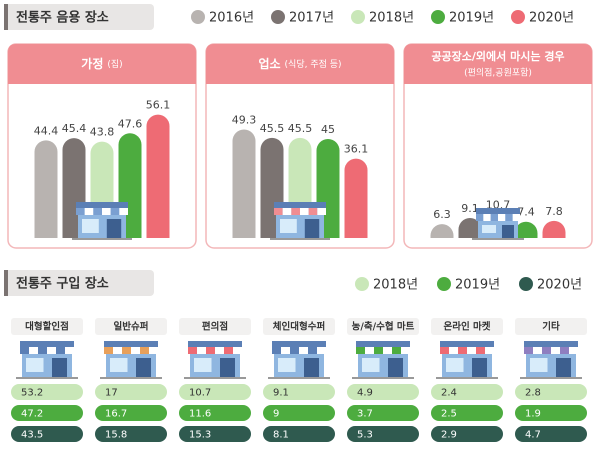 The width and height of the screenshot is (600, 453). Describe the element at coordinates (62, 284) in the screenshot. I see `section-title: 전통주 구입 장소` at that location.